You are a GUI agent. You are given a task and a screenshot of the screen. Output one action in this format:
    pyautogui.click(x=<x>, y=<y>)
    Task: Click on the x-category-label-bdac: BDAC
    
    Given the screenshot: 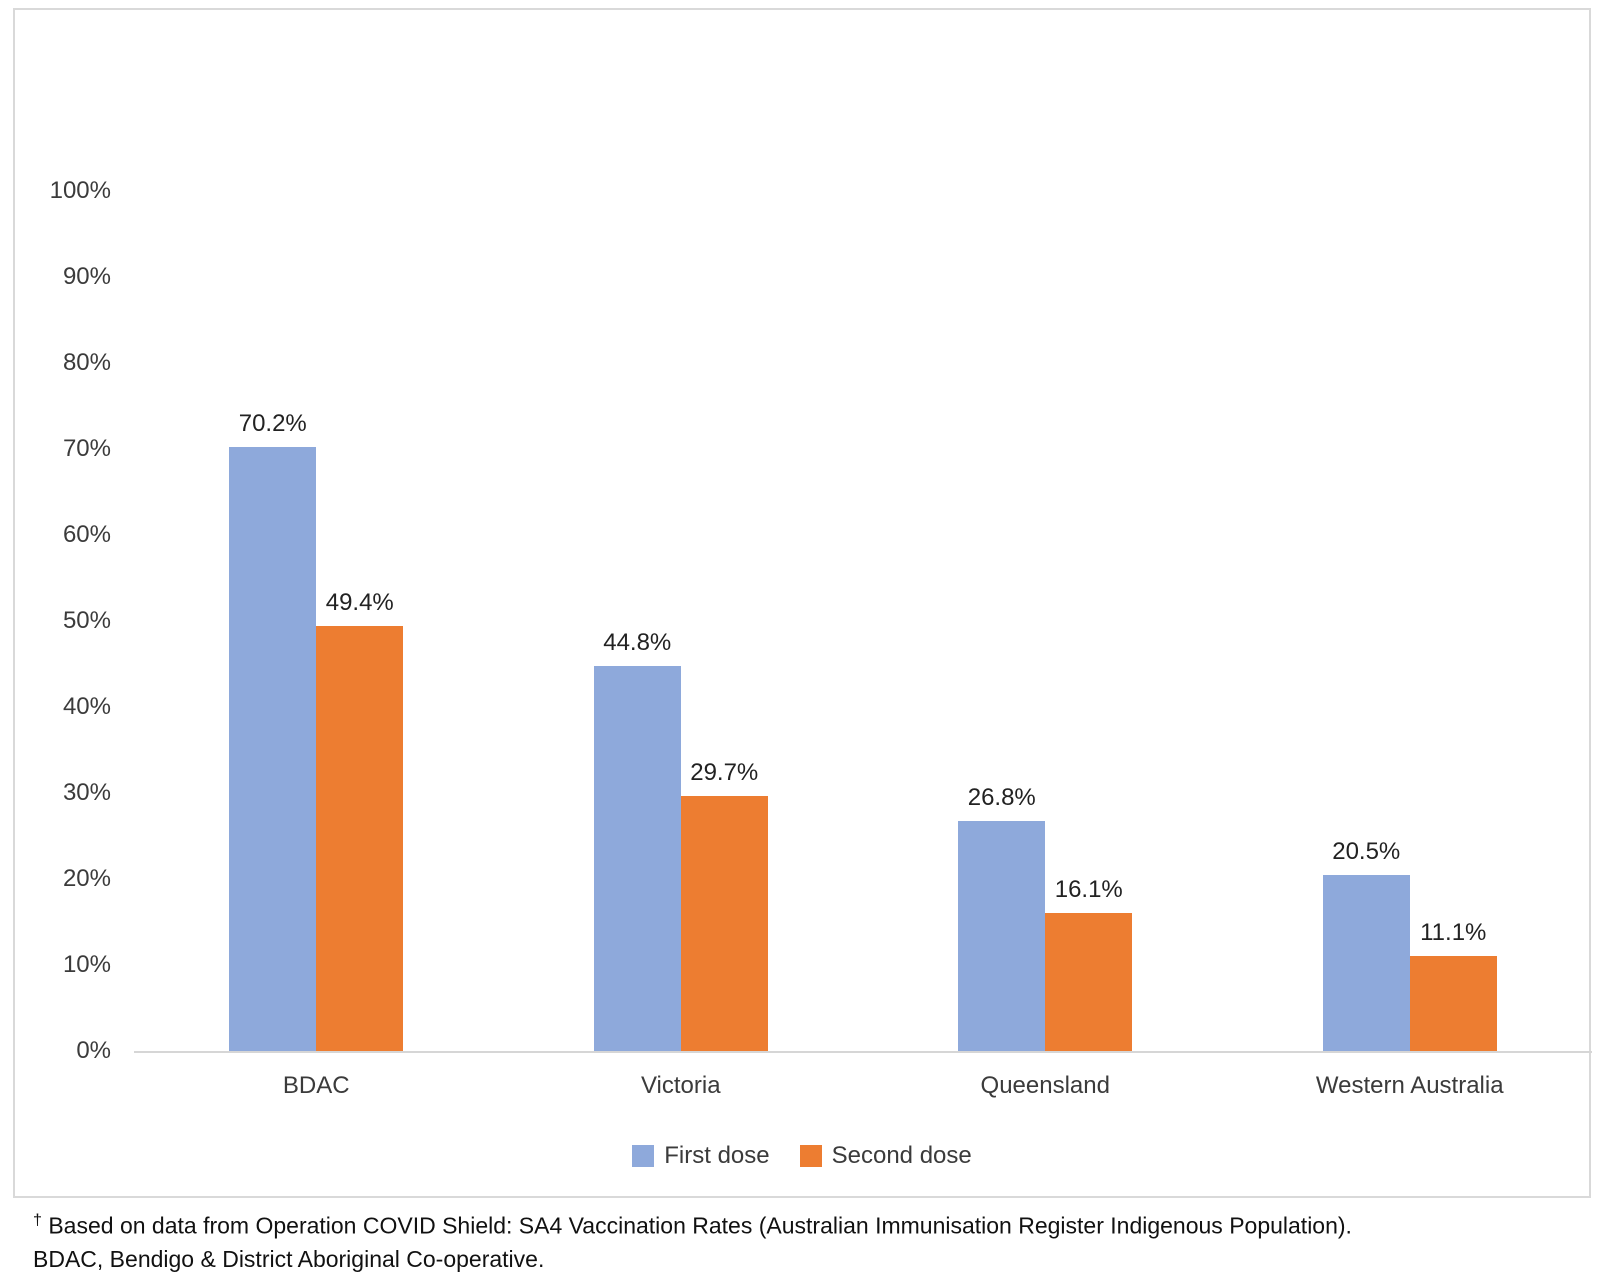 What is the action you would take?
    pyautogui.click(x=316, y=1085)
    